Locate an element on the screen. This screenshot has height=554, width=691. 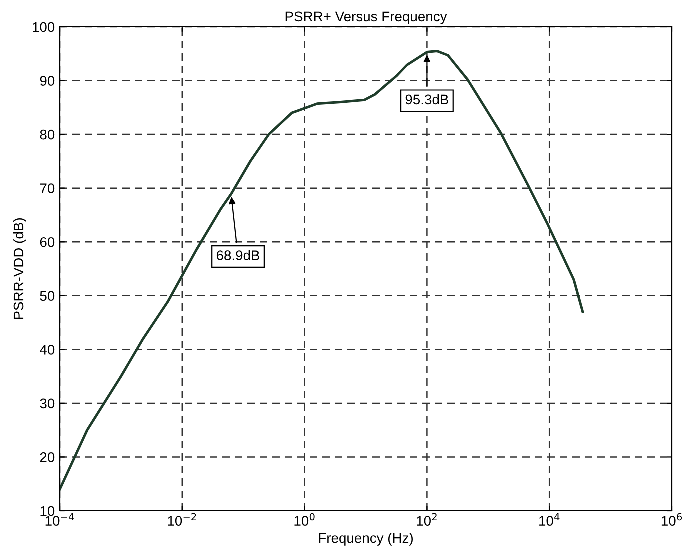
y-tick-label: 80 is located at coordinates (47, 135).